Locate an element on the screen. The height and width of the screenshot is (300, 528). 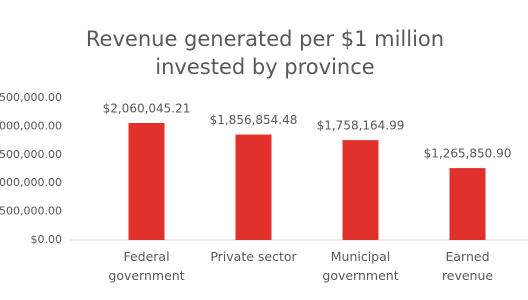
y-tick-label: $1,500,000.00 is located at coordinates (31, 154).